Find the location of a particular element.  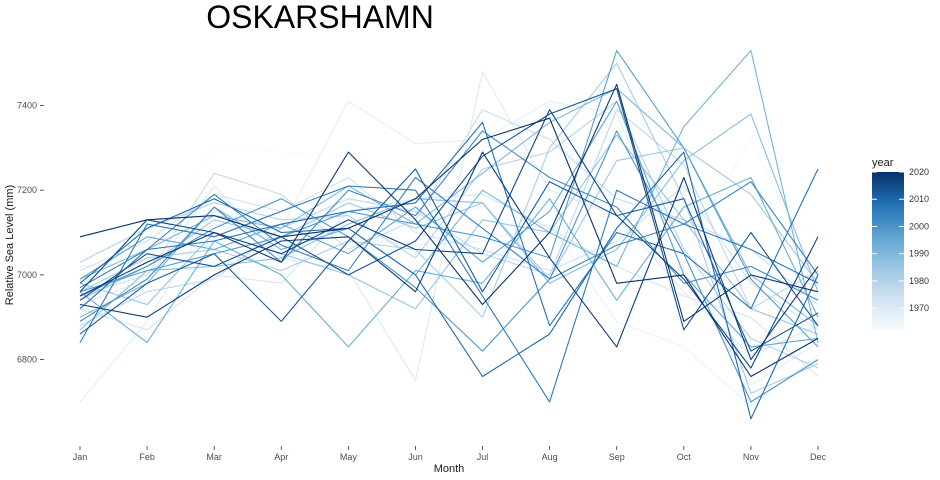

legend-ticks: 1970 1980 1990 2000 2010 2020 is located at coordinates (900, 240).